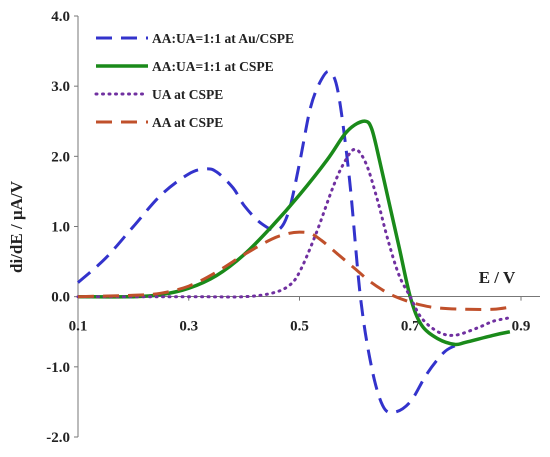 The image size is (550, 457). What do you see at coordinates (410, 327) in the screenshot?
I see `x-tick-label: 0.7` at bounding box center [410, 327].